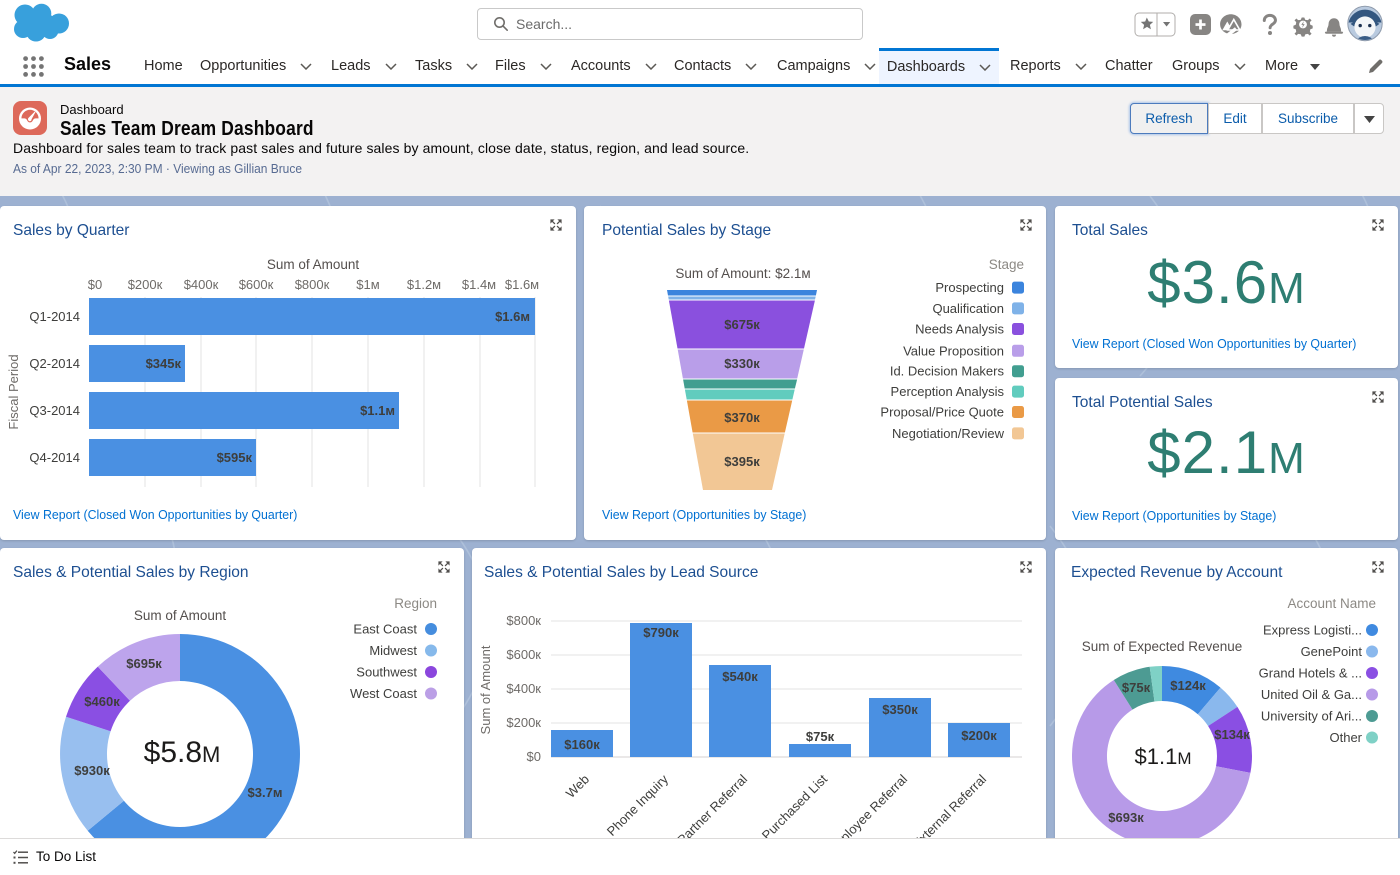  What do you see at coordinates (385, 629) in the screenshot?
I see `svg-text: East Coast` at bounding box center [385, 629].